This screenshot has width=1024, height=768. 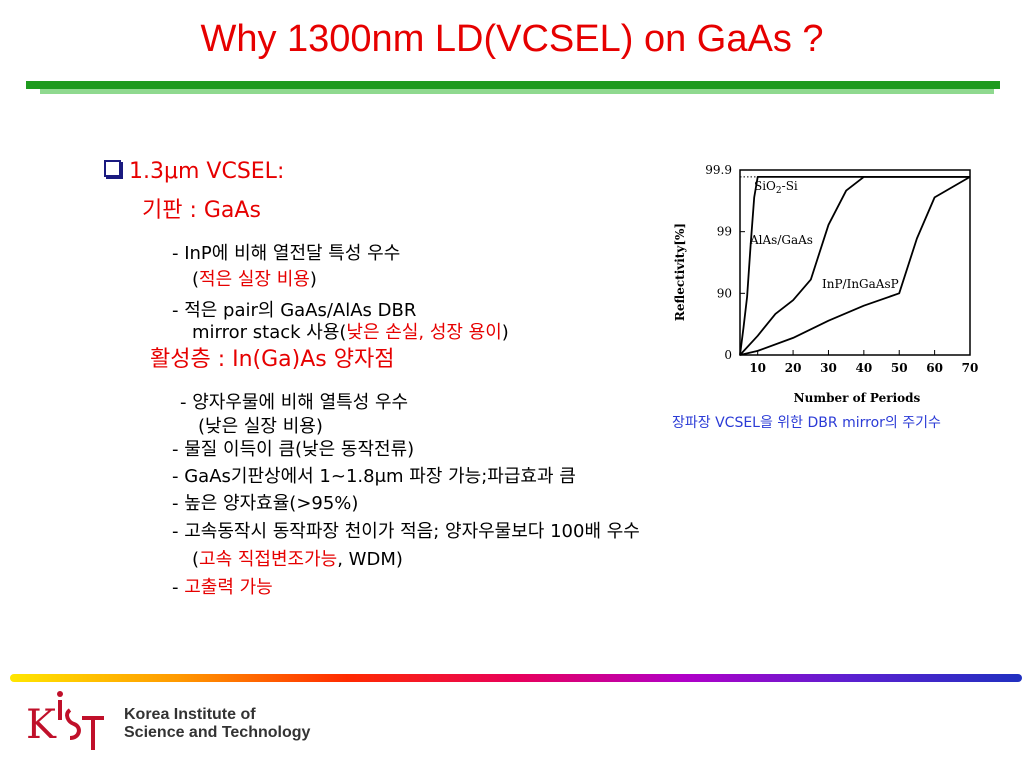 What do you see at coordinates (857, 398) in the screenshot?
I see `chart-x-axis-label: Number of Periods` at bounding box center [857, 398].